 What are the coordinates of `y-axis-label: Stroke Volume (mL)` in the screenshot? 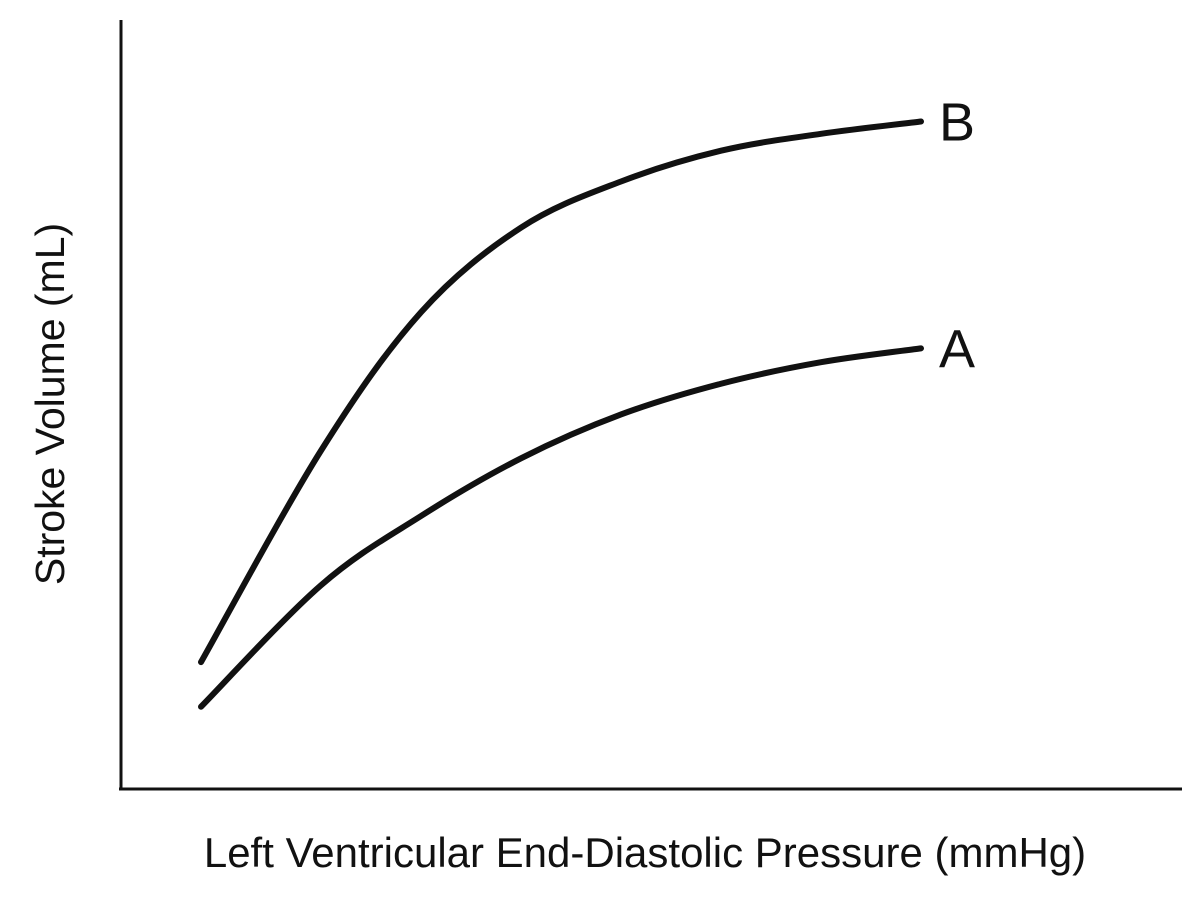 It's located at (50, 404).